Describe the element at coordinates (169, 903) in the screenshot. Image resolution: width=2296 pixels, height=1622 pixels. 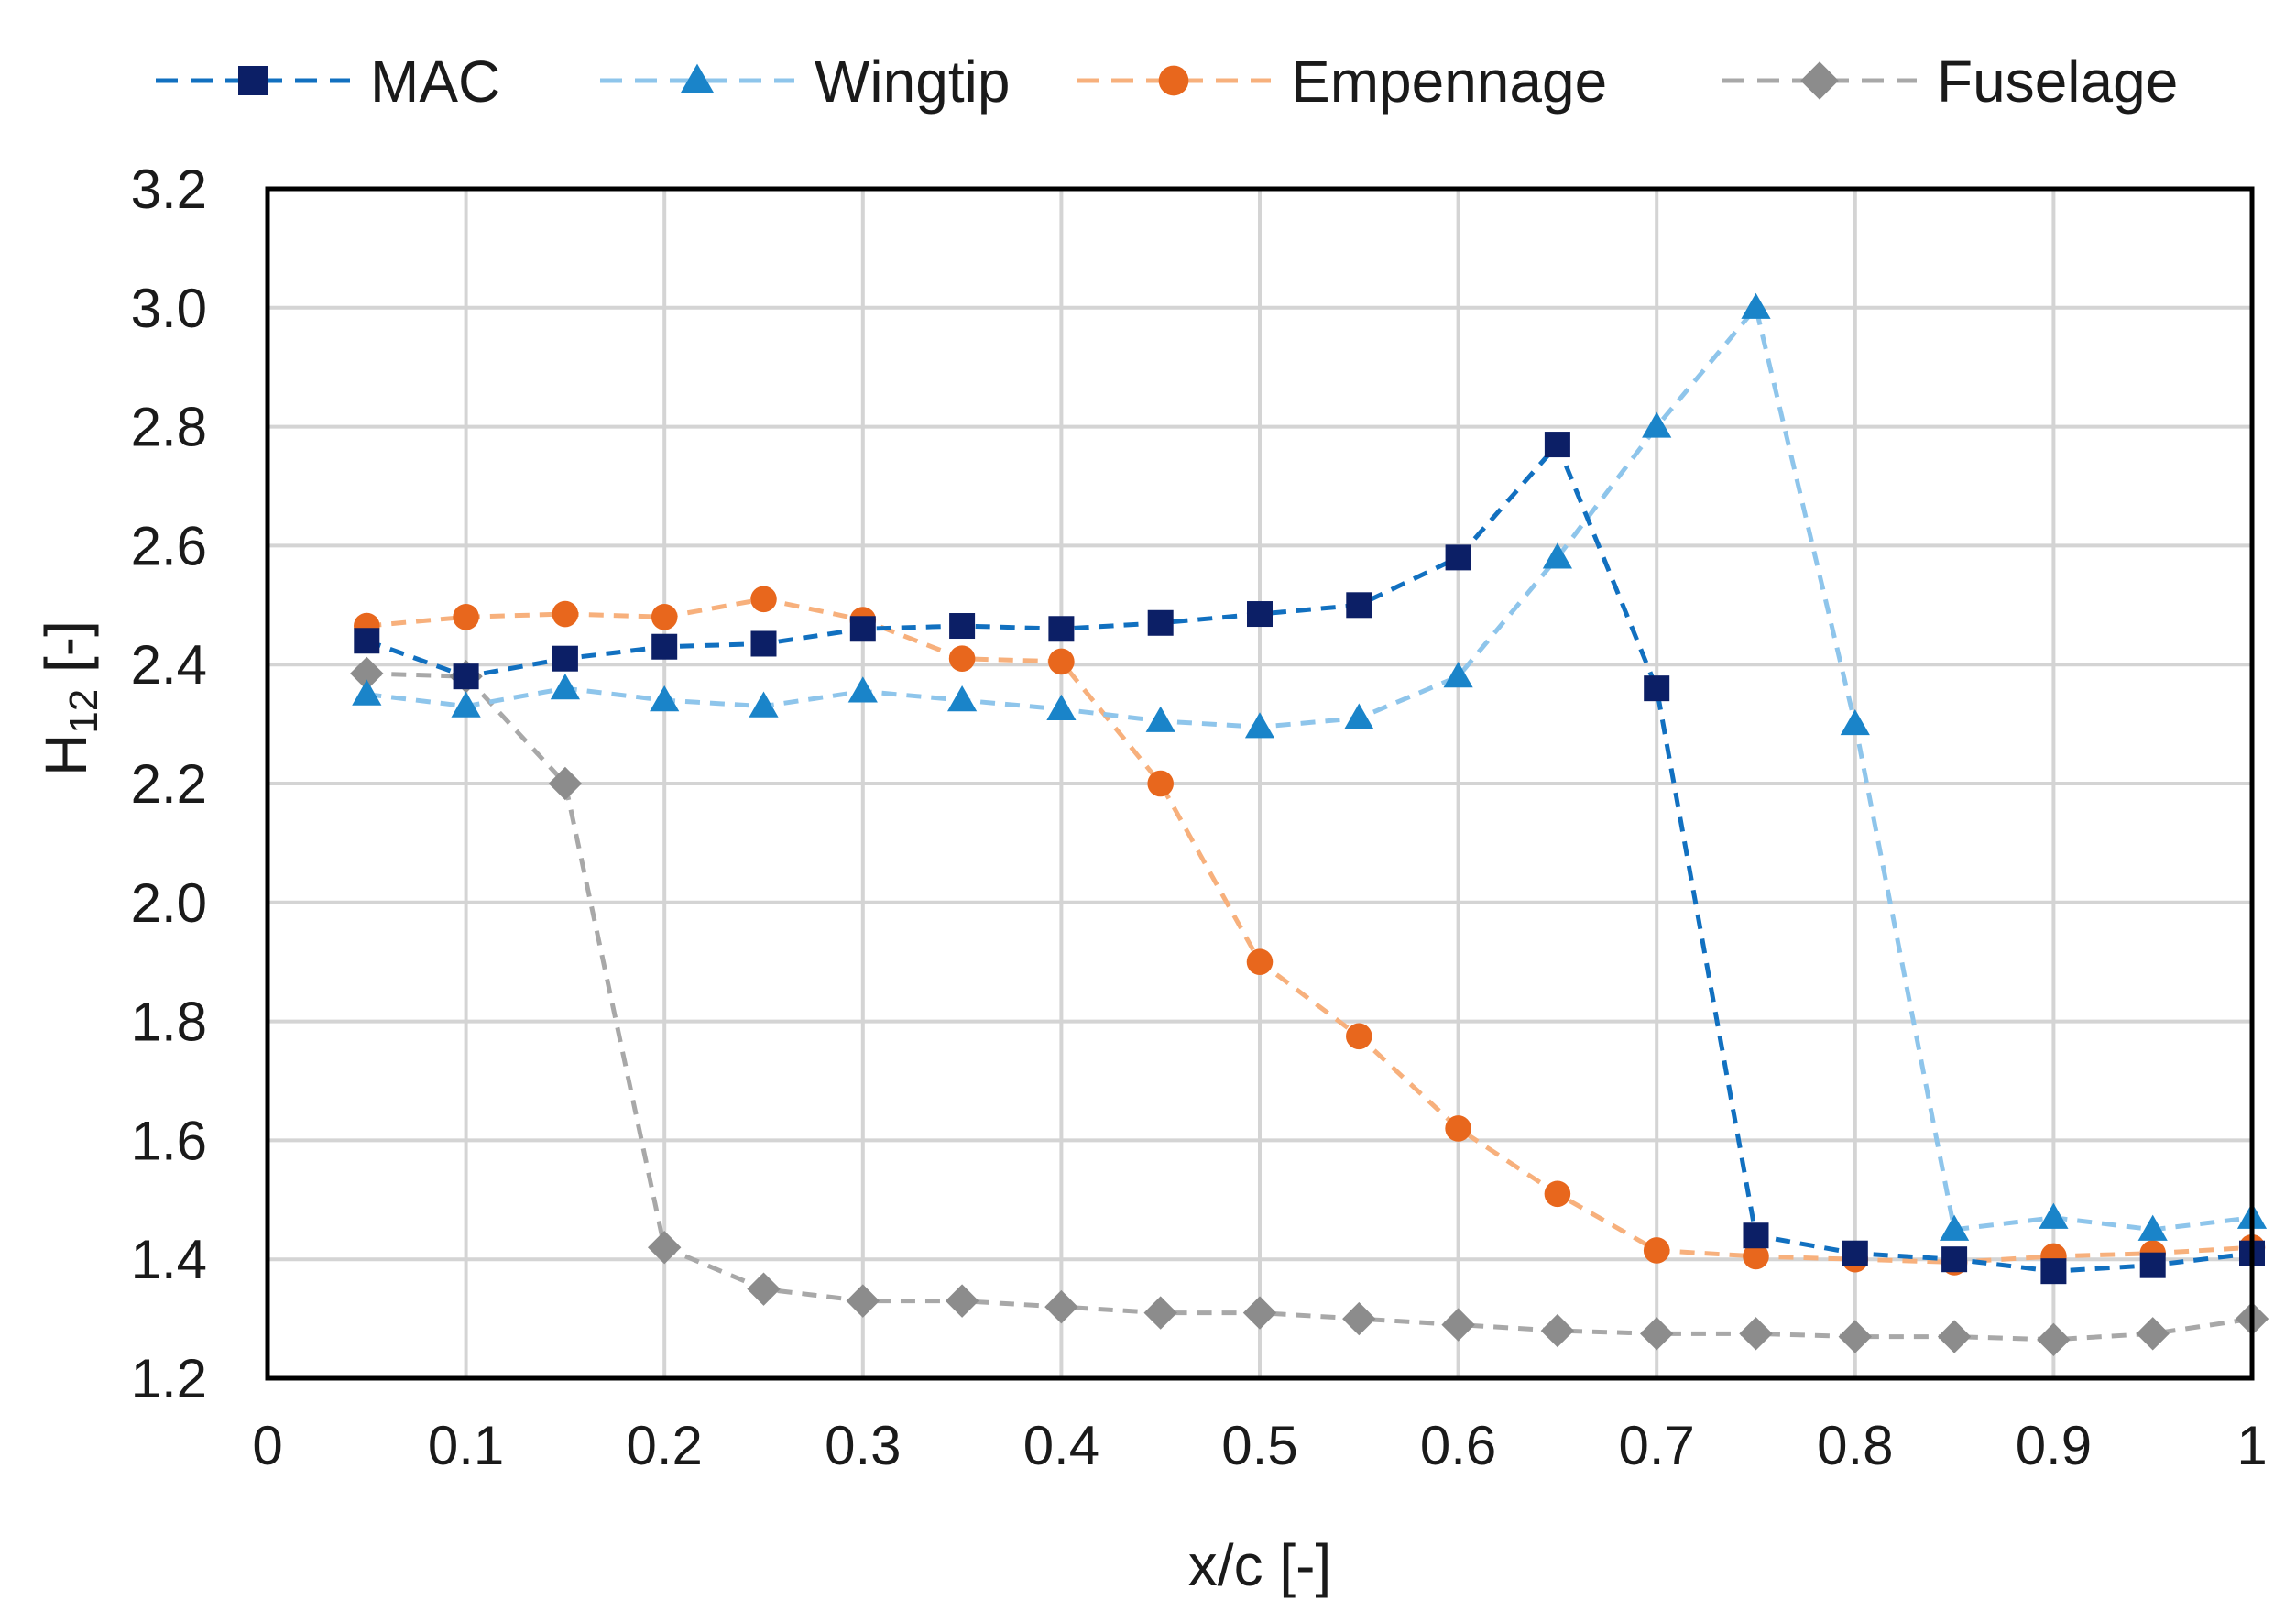
I see `y-tick-label: 2.0` at that location.